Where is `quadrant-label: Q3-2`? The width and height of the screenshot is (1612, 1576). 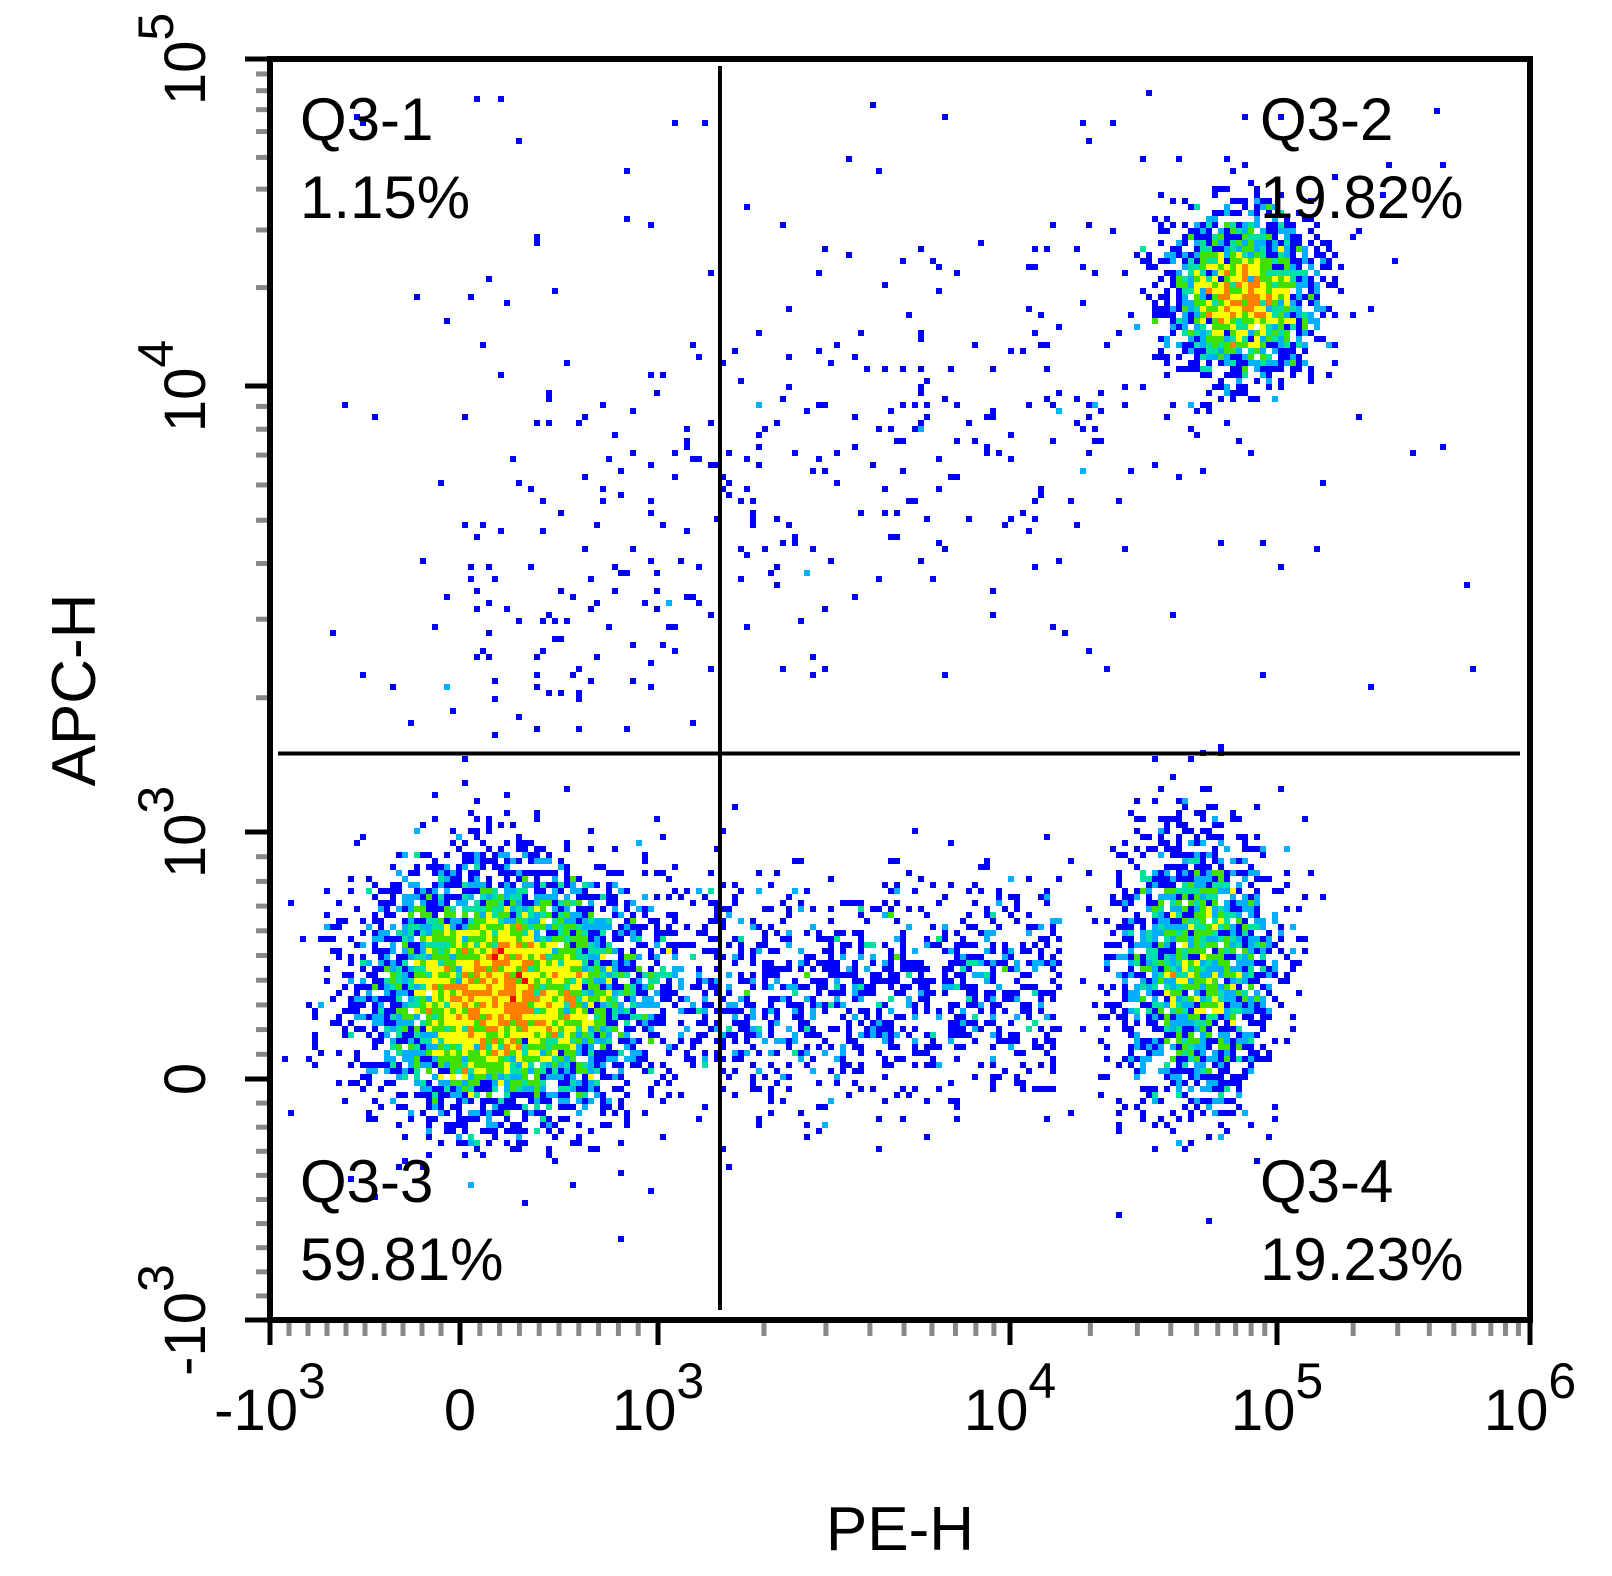 quadrant-label: Q3-2 is located at coordinates (1326, 119).